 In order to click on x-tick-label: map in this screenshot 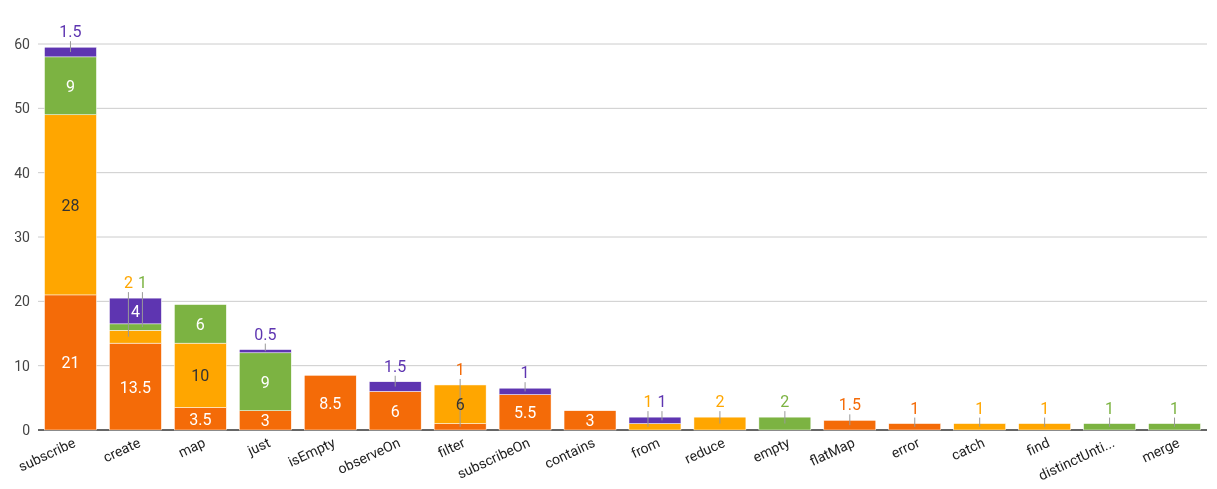, I will do `click(191, 447)`.